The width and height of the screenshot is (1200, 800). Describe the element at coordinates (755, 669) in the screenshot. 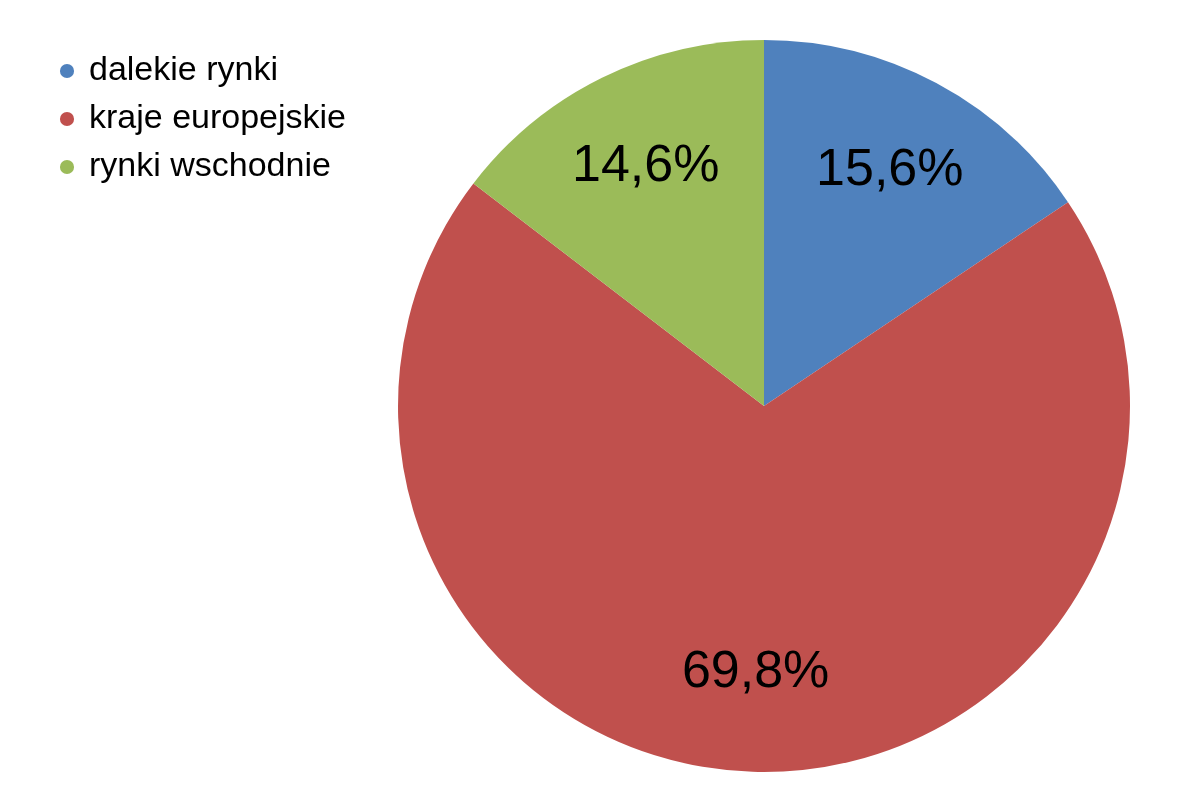

I see `data-label: 69,8%` at that location.